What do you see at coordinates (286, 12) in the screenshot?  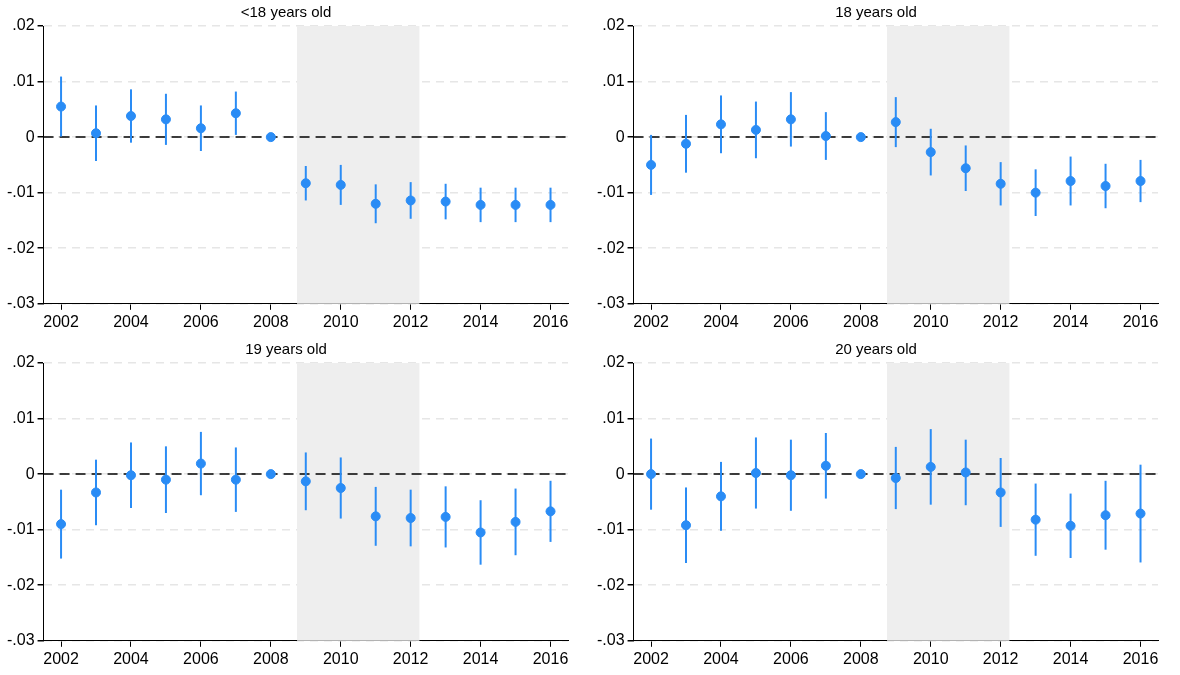 I see `chart-title: <18 years old` at bounding box center [286, 12].